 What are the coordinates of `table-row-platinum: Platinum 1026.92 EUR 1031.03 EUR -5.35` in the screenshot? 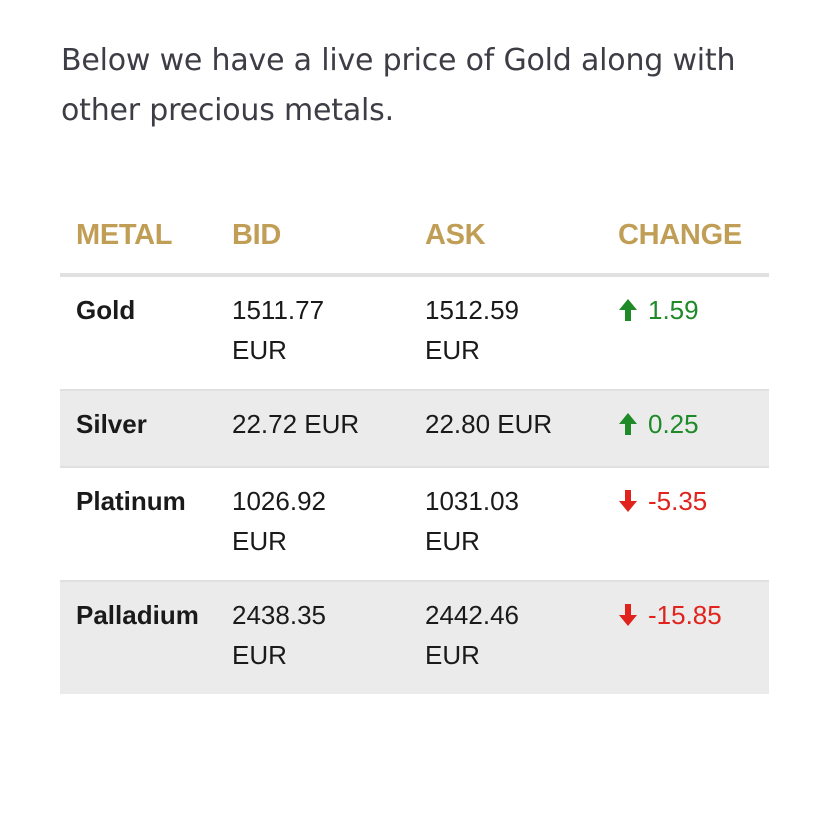 It's located at (414, 524).